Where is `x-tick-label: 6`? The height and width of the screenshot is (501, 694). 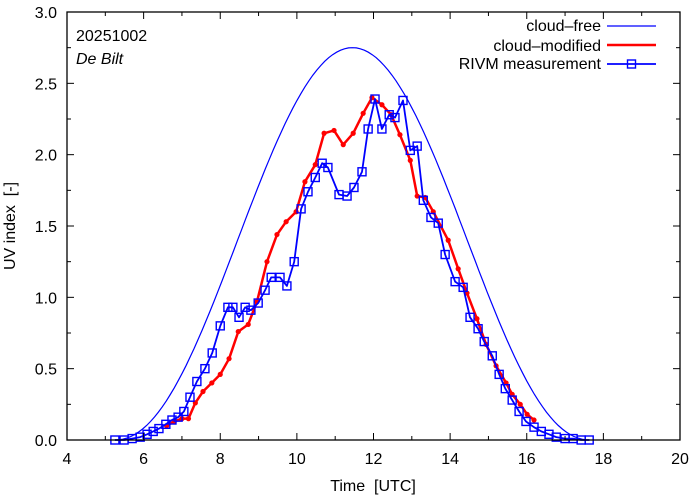 x-tick-label: 6 is located at coordinates (143, 459).